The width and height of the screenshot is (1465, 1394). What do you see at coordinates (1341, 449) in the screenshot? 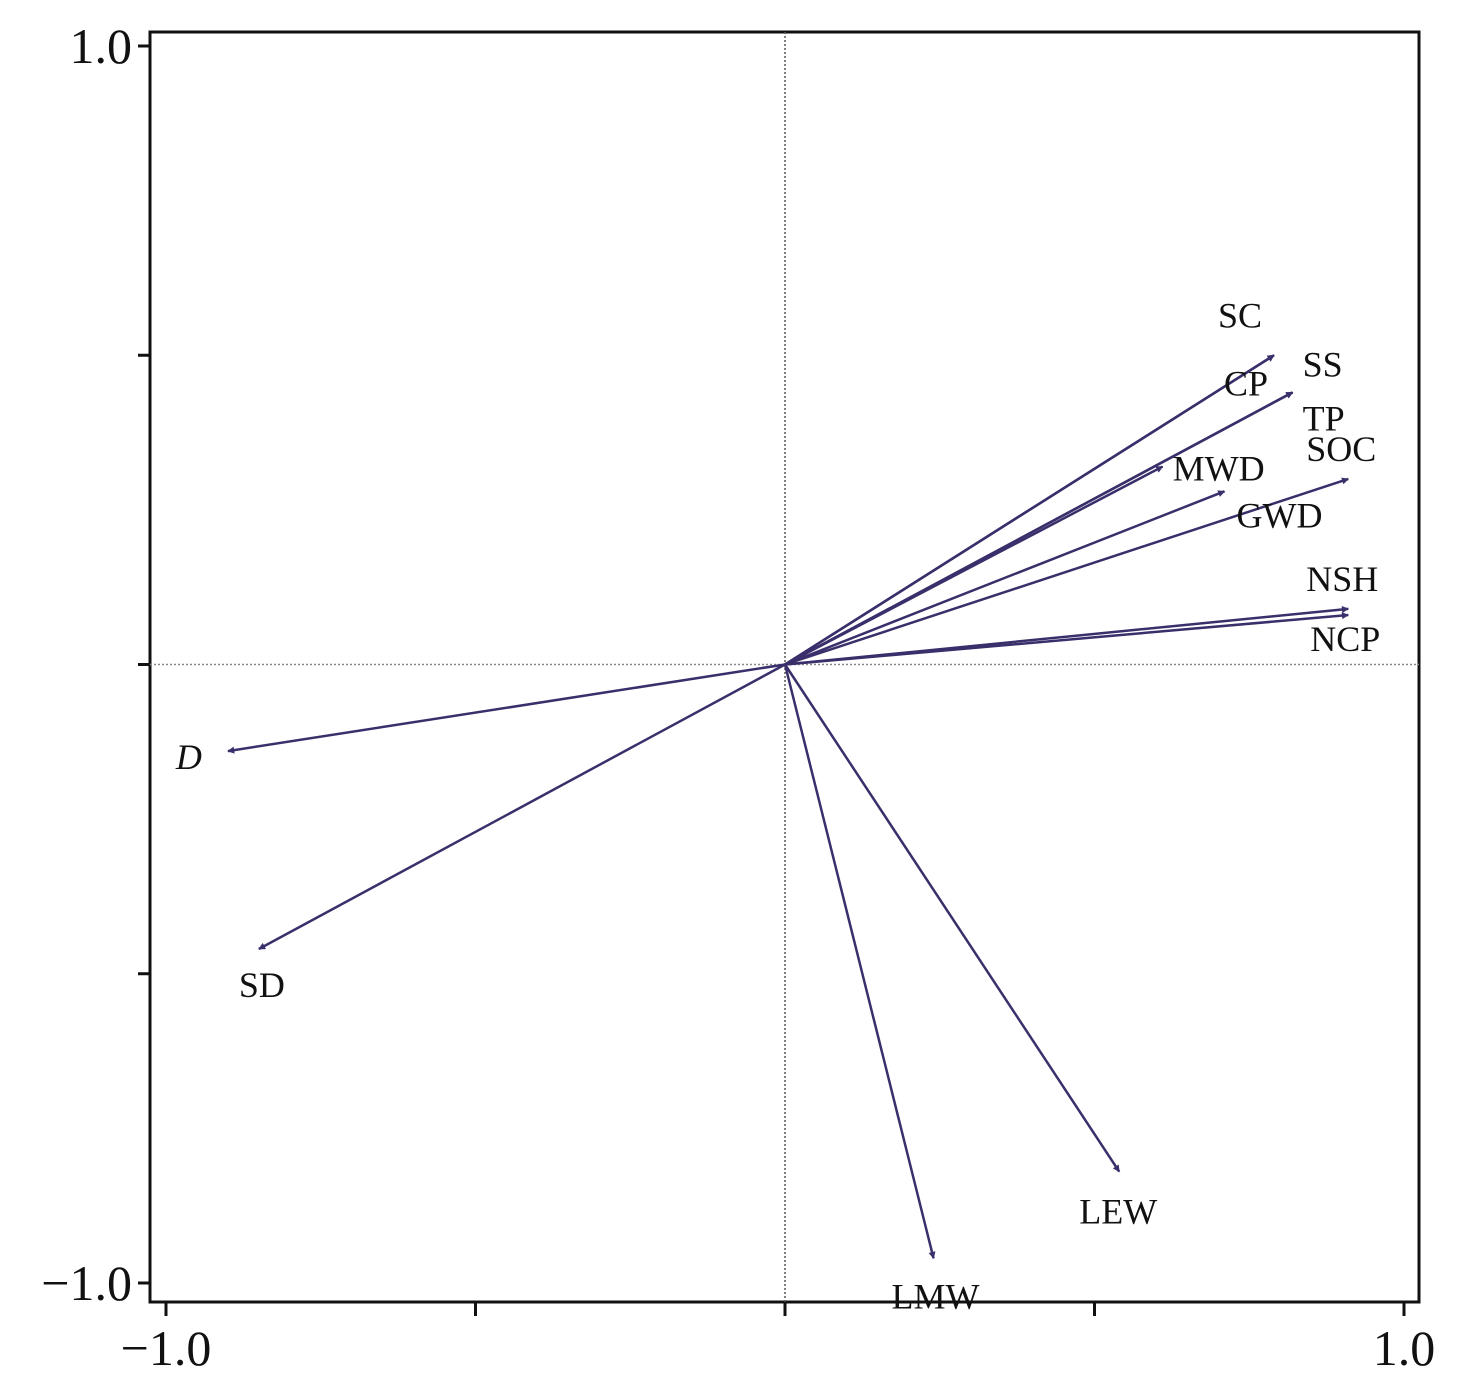
I see `vector-label-soc: SOC` at bounding box center [1341, 449].